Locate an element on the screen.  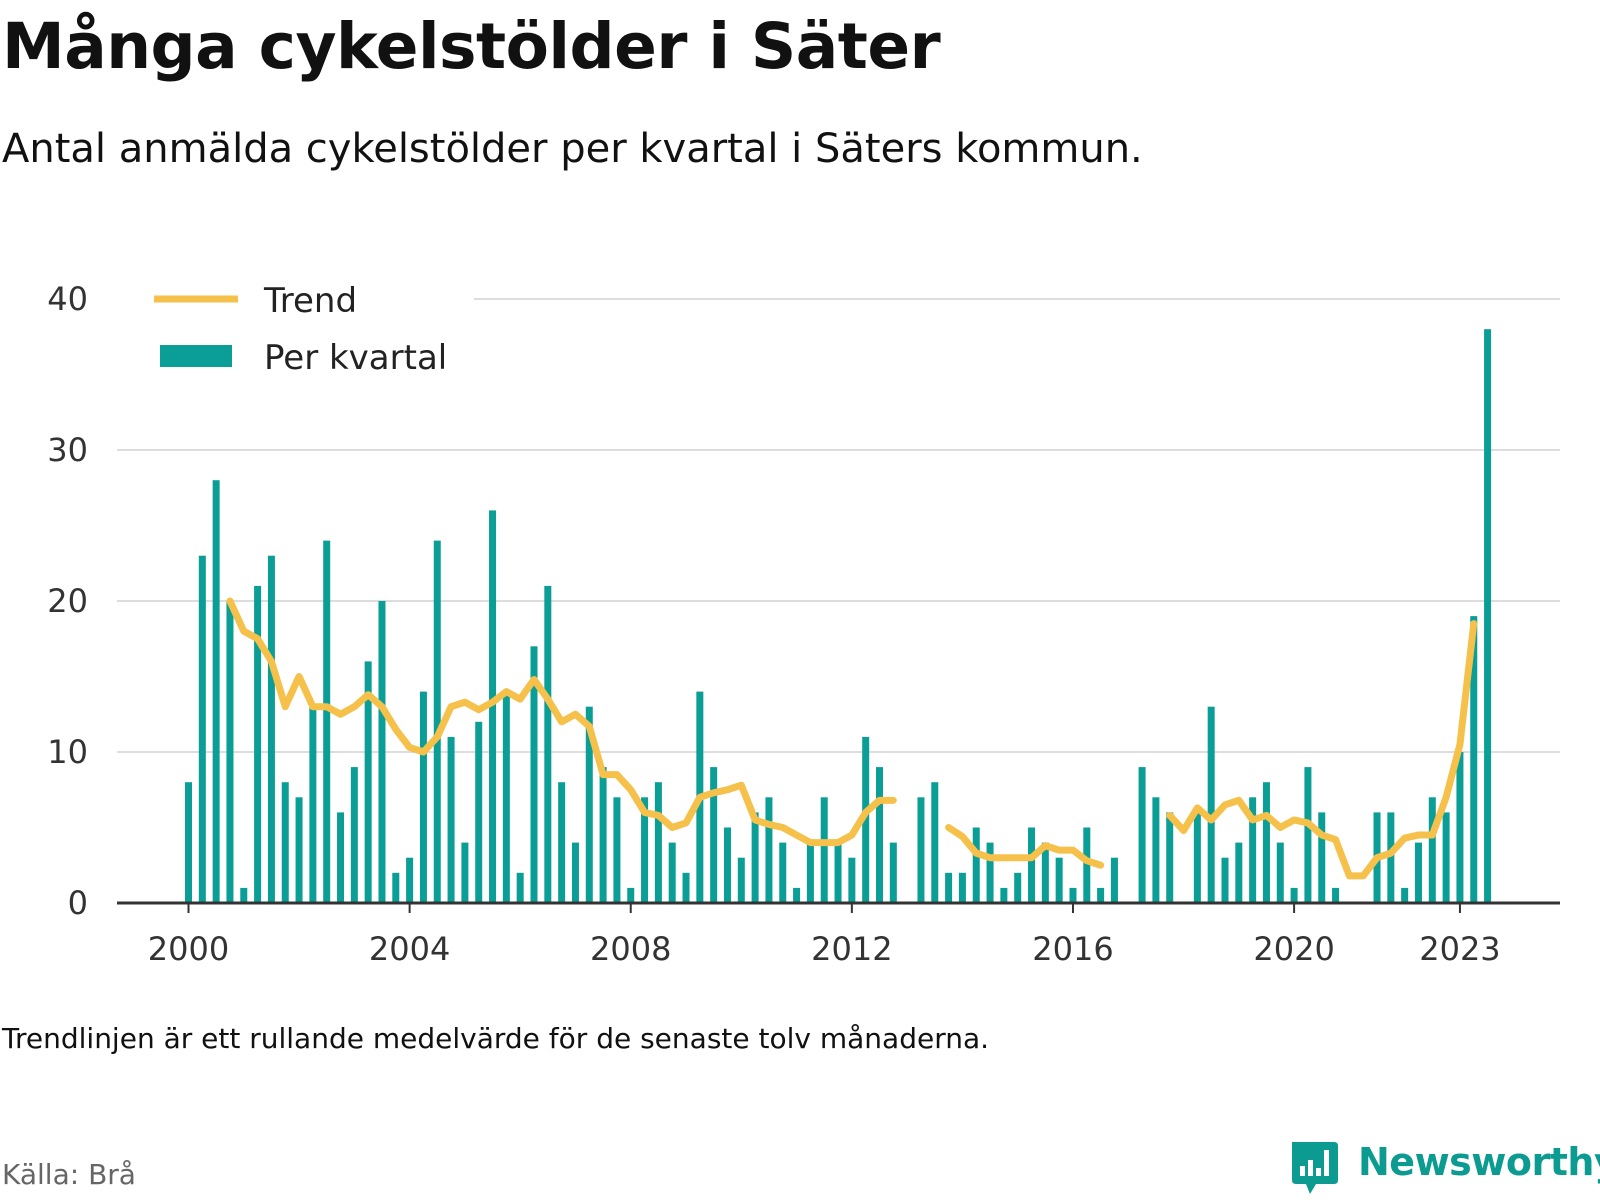
bar-2011Q2 is located at coordinates (810, 872).